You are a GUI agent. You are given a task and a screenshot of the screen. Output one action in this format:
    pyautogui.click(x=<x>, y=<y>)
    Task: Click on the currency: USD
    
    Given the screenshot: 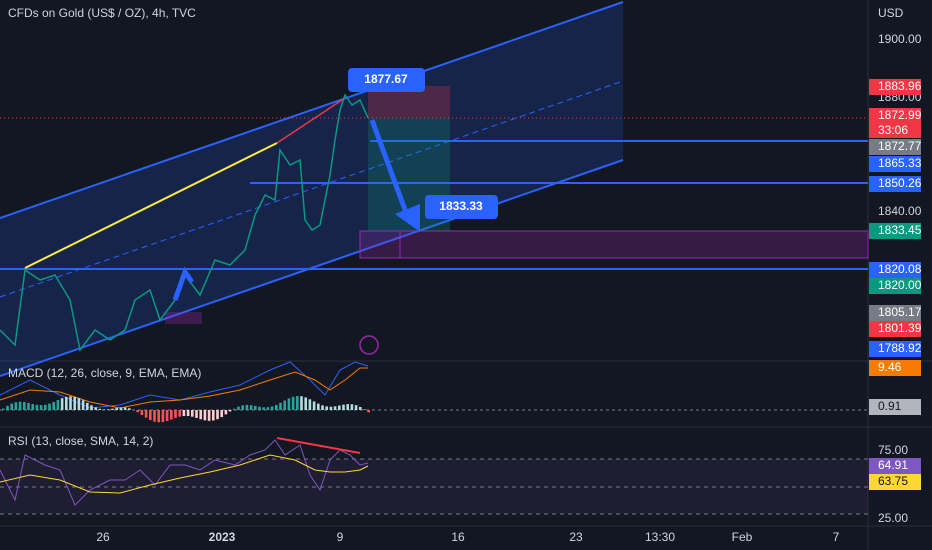 What is the action you would take?
    pyautogui.click(x=891, y=13)
    